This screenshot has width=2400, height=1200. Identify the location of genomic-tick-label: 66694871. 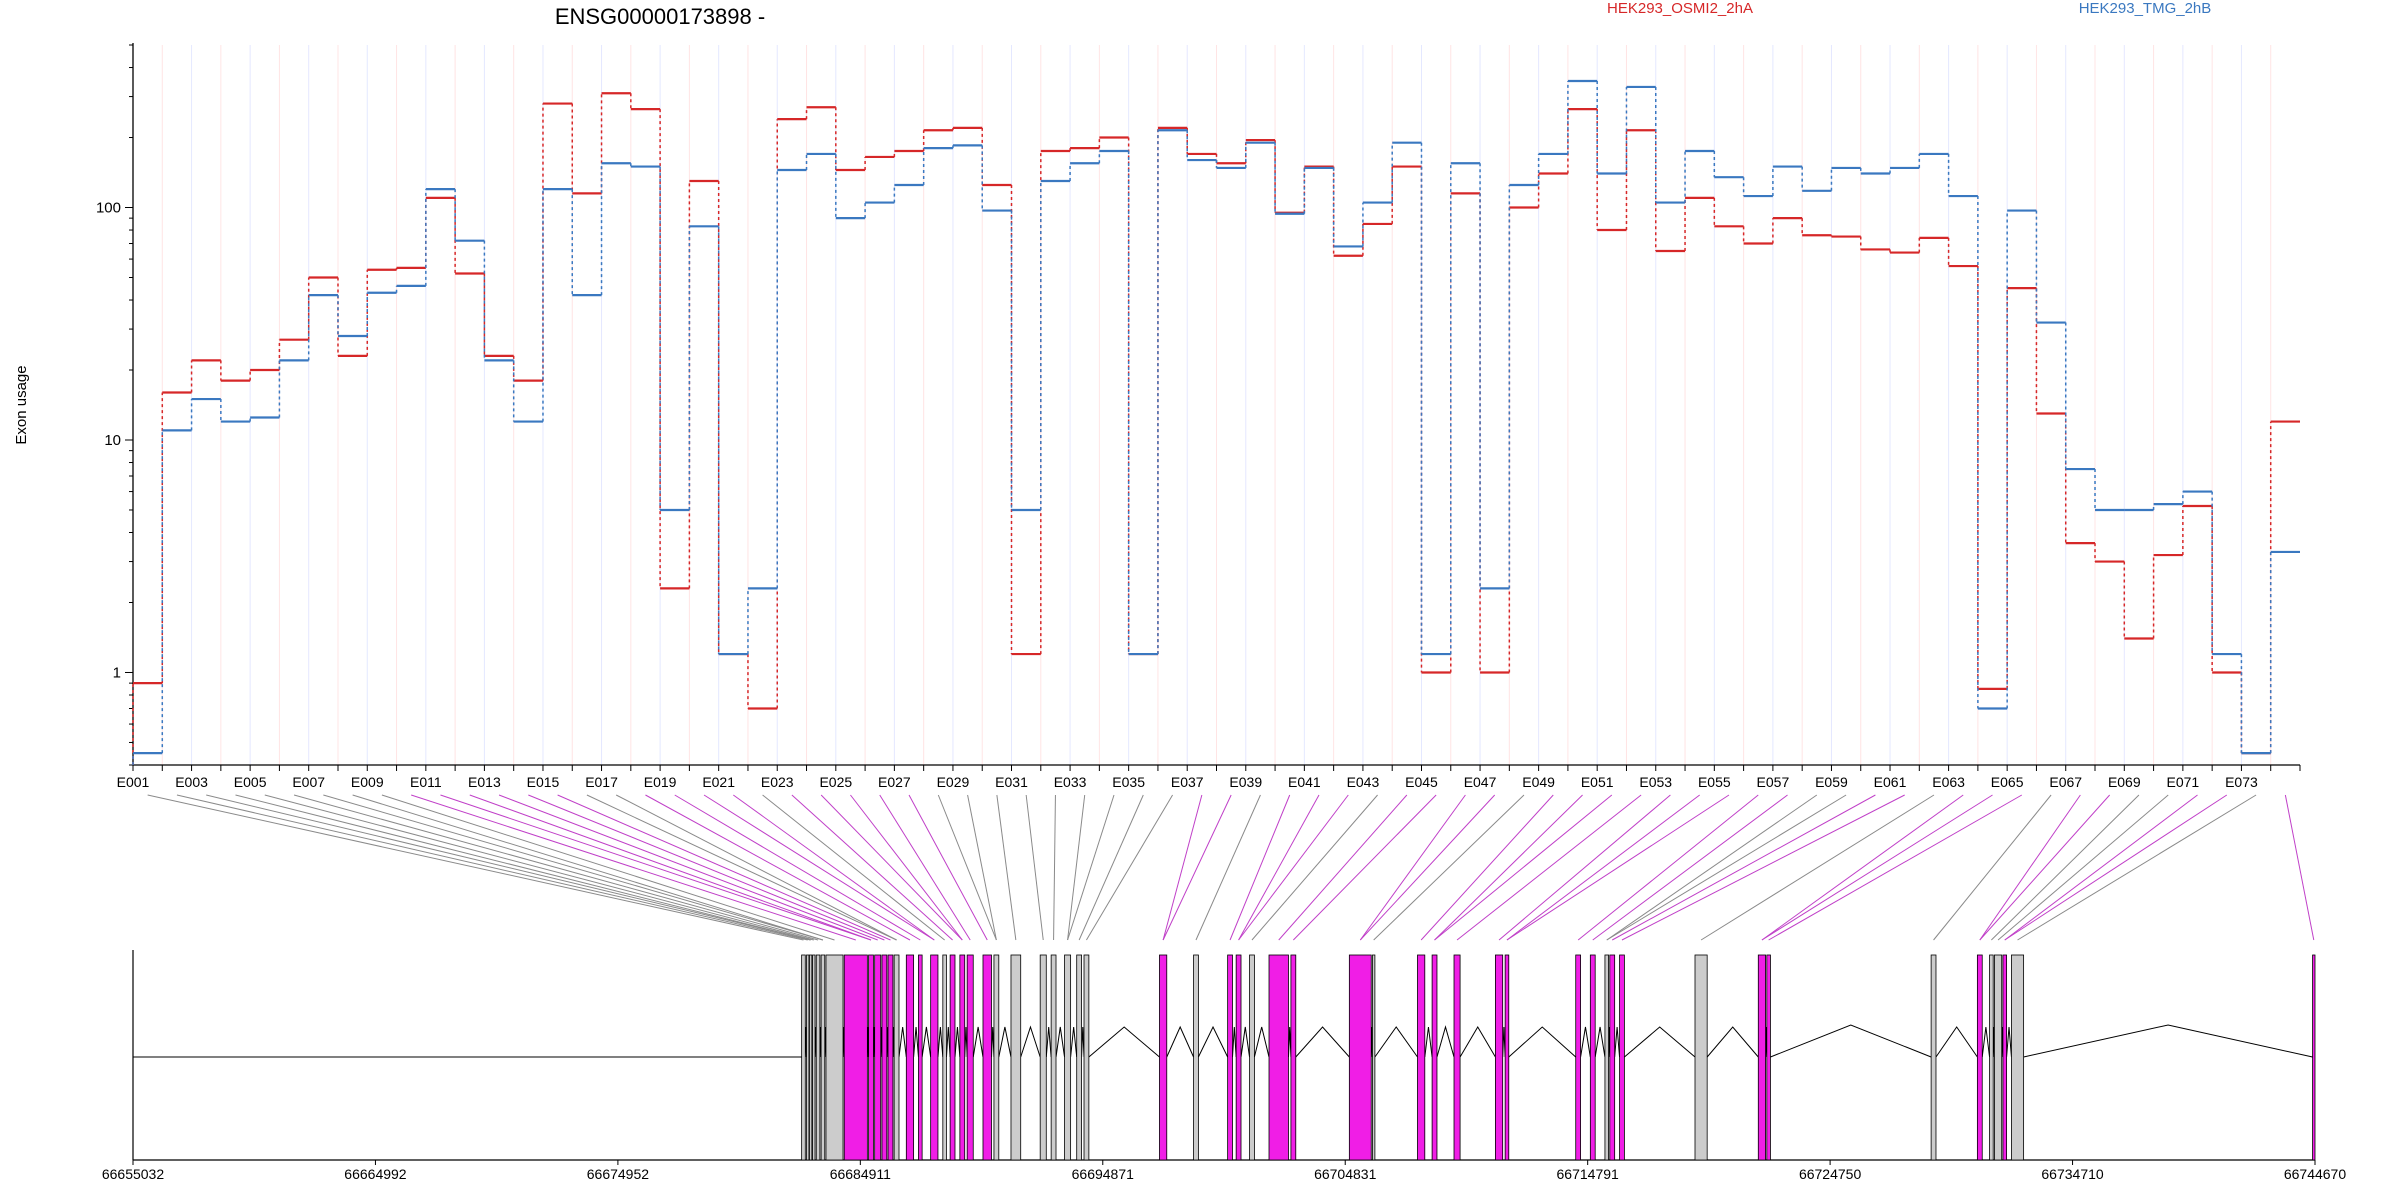
(1103, 1174).